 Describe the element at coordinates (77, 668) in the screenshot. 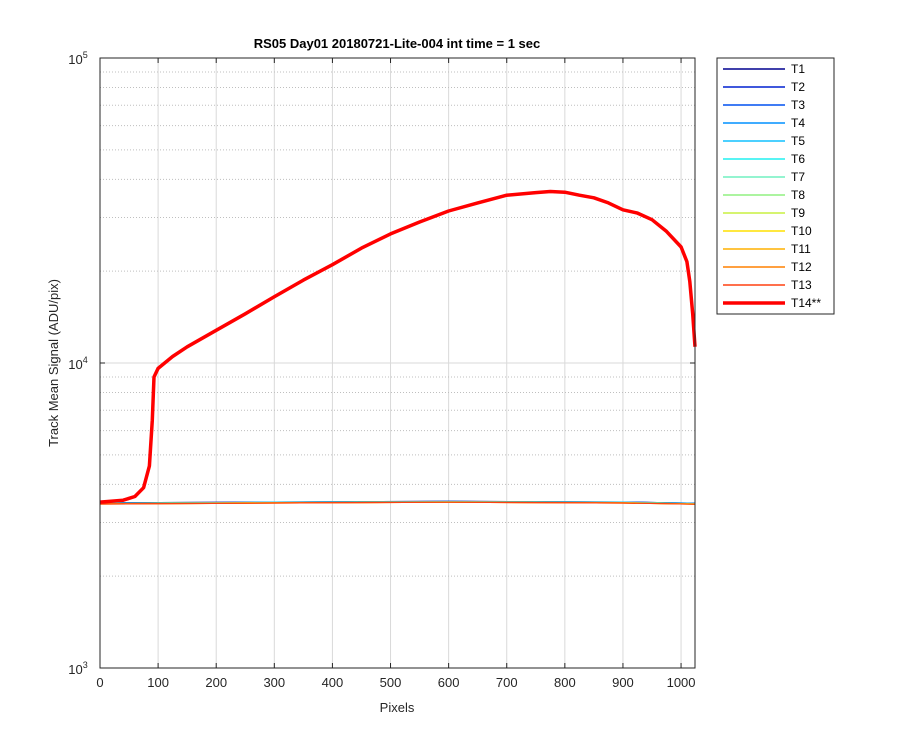

I see `y-tick-label: 10³` at that location.